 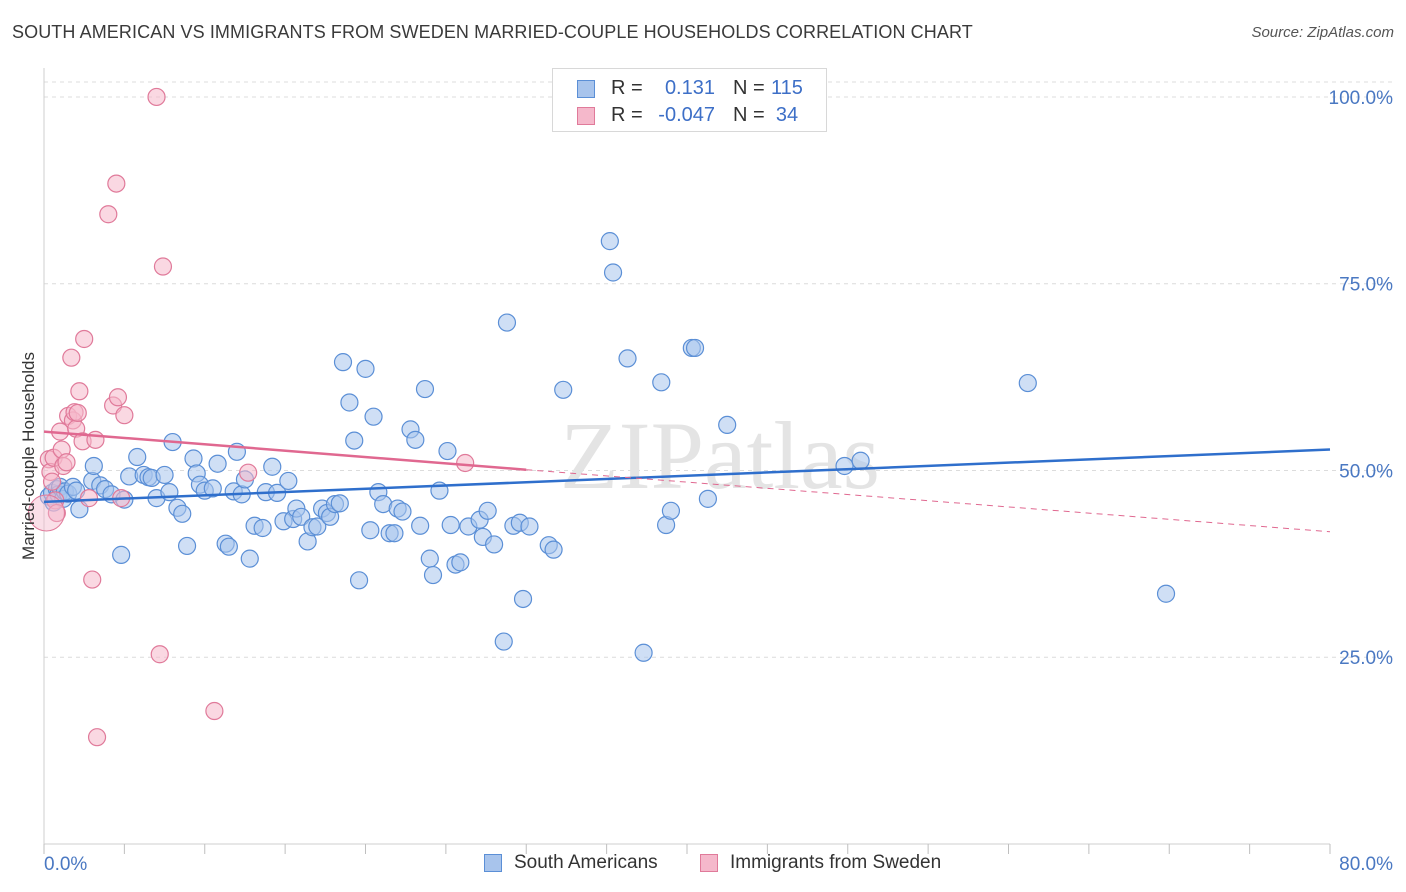 What do you see at coordinates (1361, 98) in the screenshot?
I see `y-tick-label: 100.0%` at bounding box center [1361, 98].